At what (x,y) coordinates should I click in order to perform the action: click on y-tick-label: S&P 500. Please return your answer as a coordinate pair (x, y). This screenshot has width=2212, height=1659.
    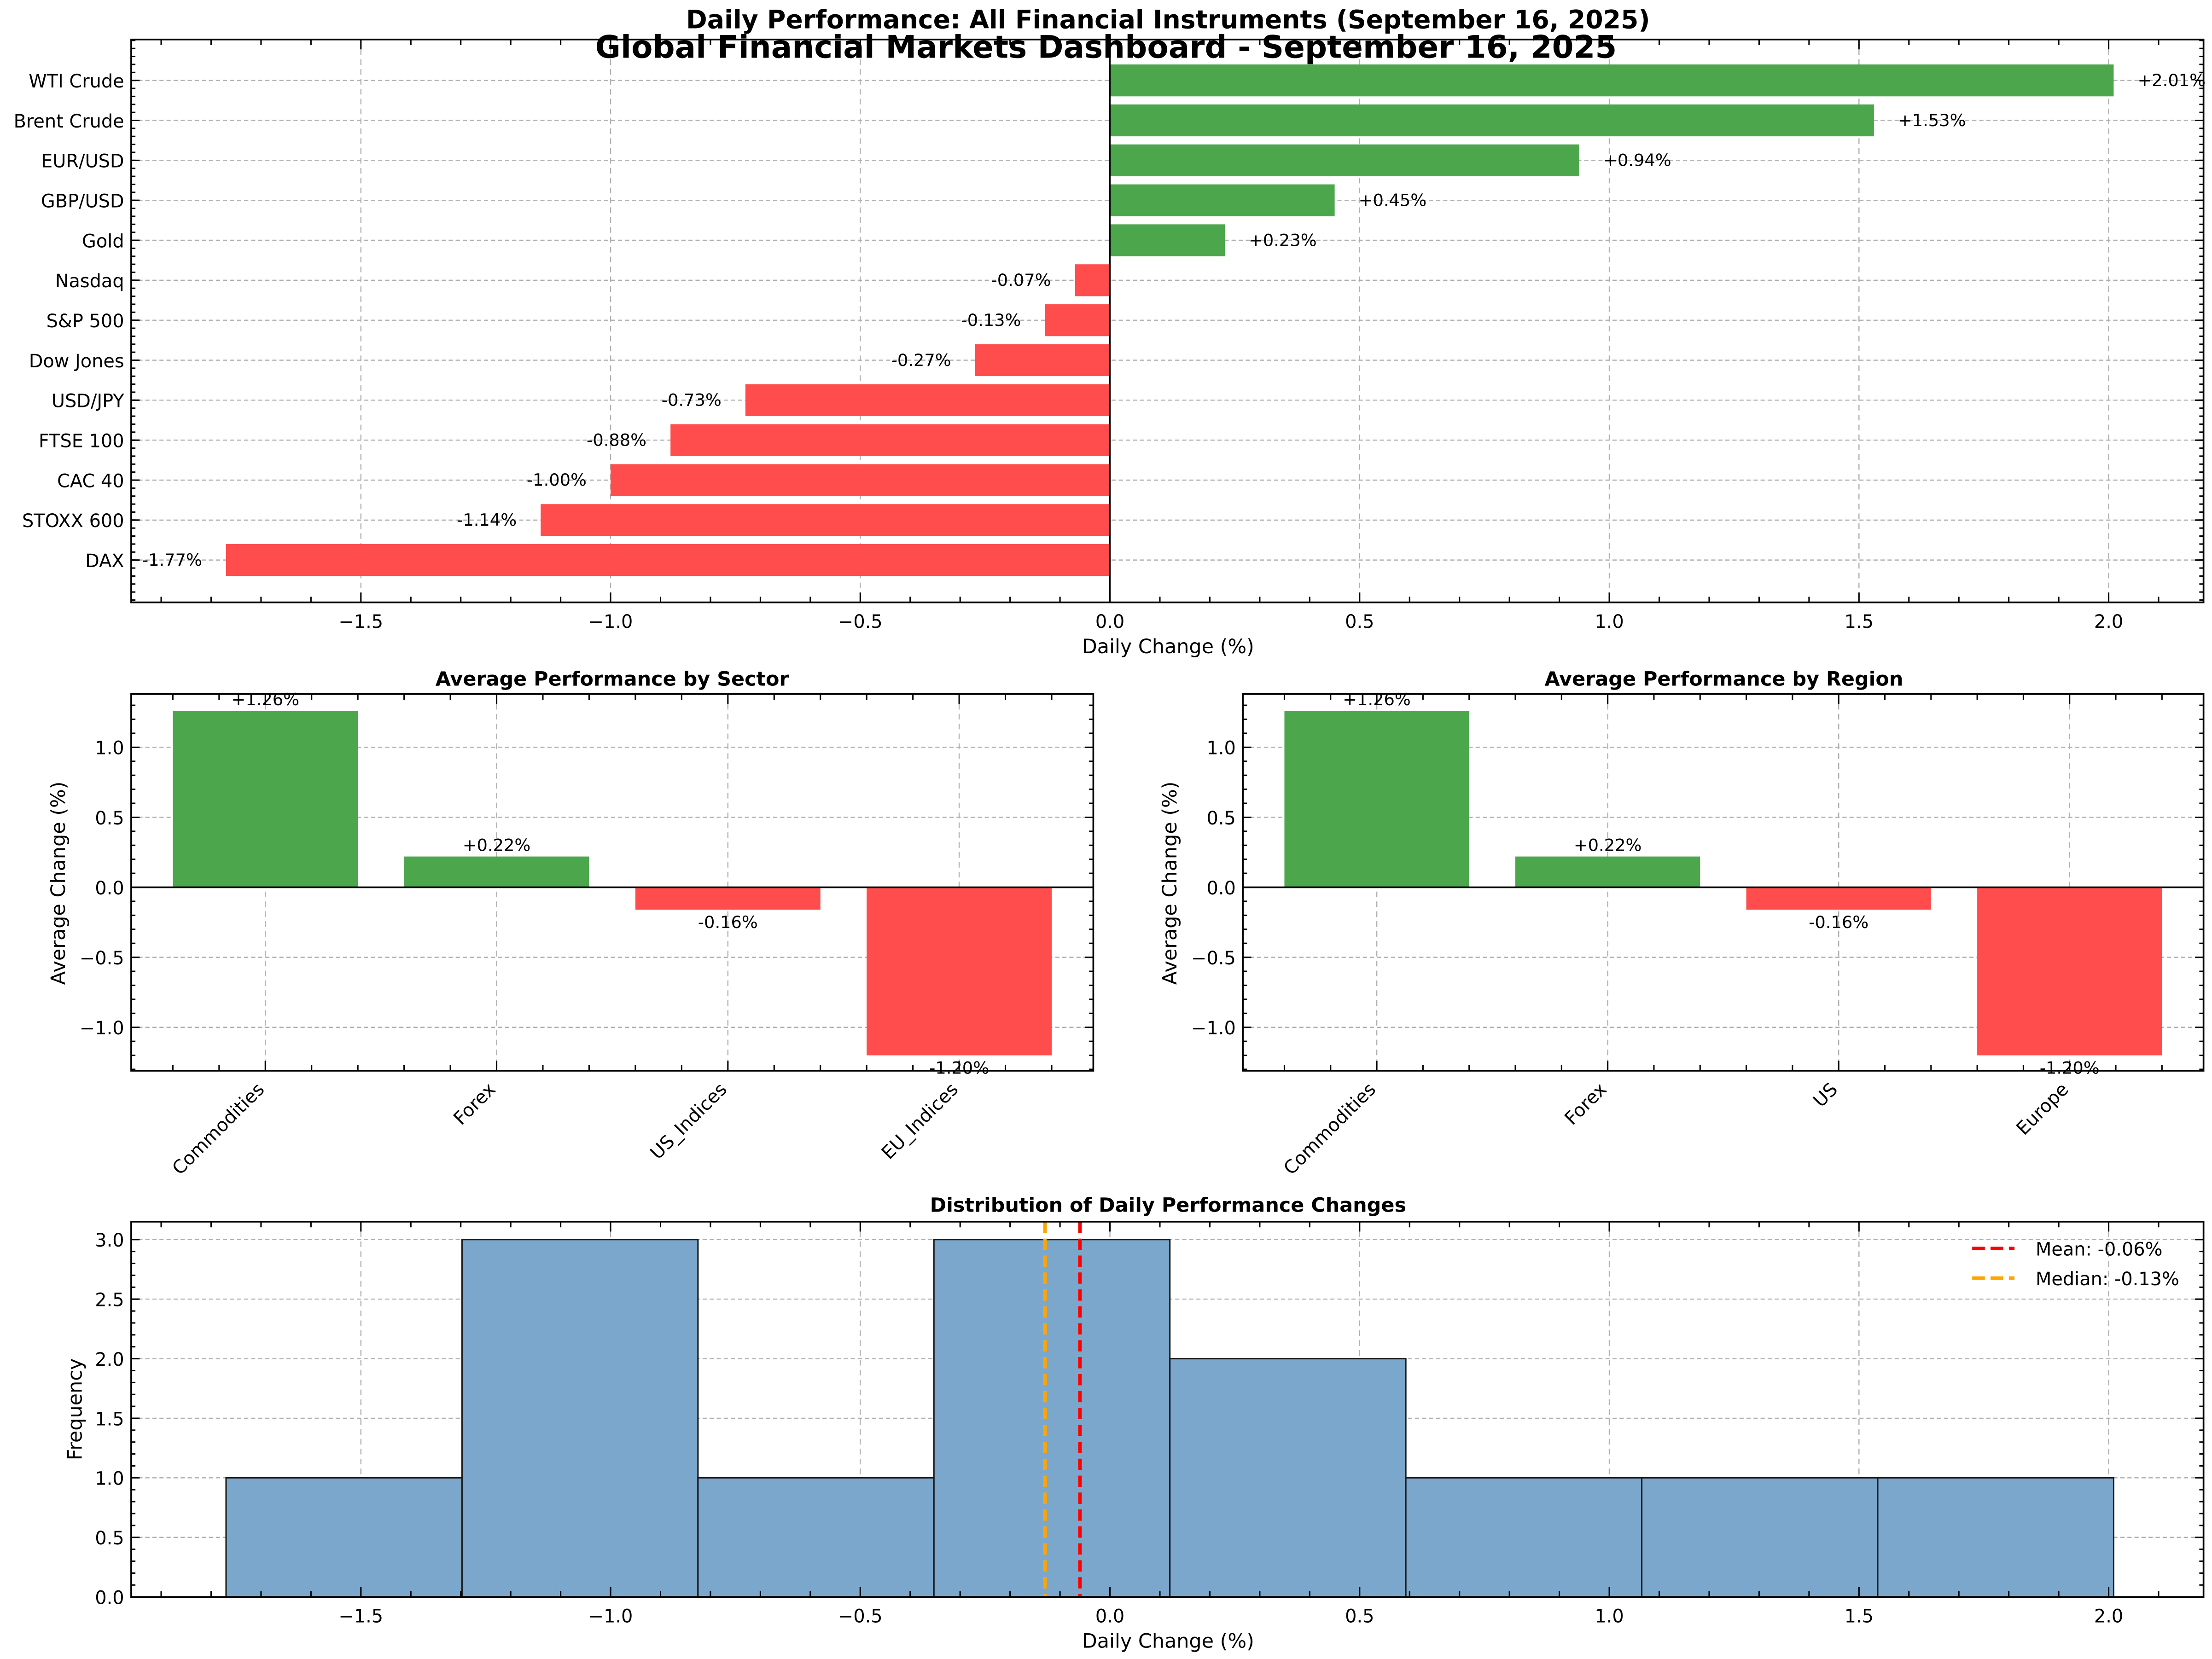
    Looking at the image, I should click on (85, 321).